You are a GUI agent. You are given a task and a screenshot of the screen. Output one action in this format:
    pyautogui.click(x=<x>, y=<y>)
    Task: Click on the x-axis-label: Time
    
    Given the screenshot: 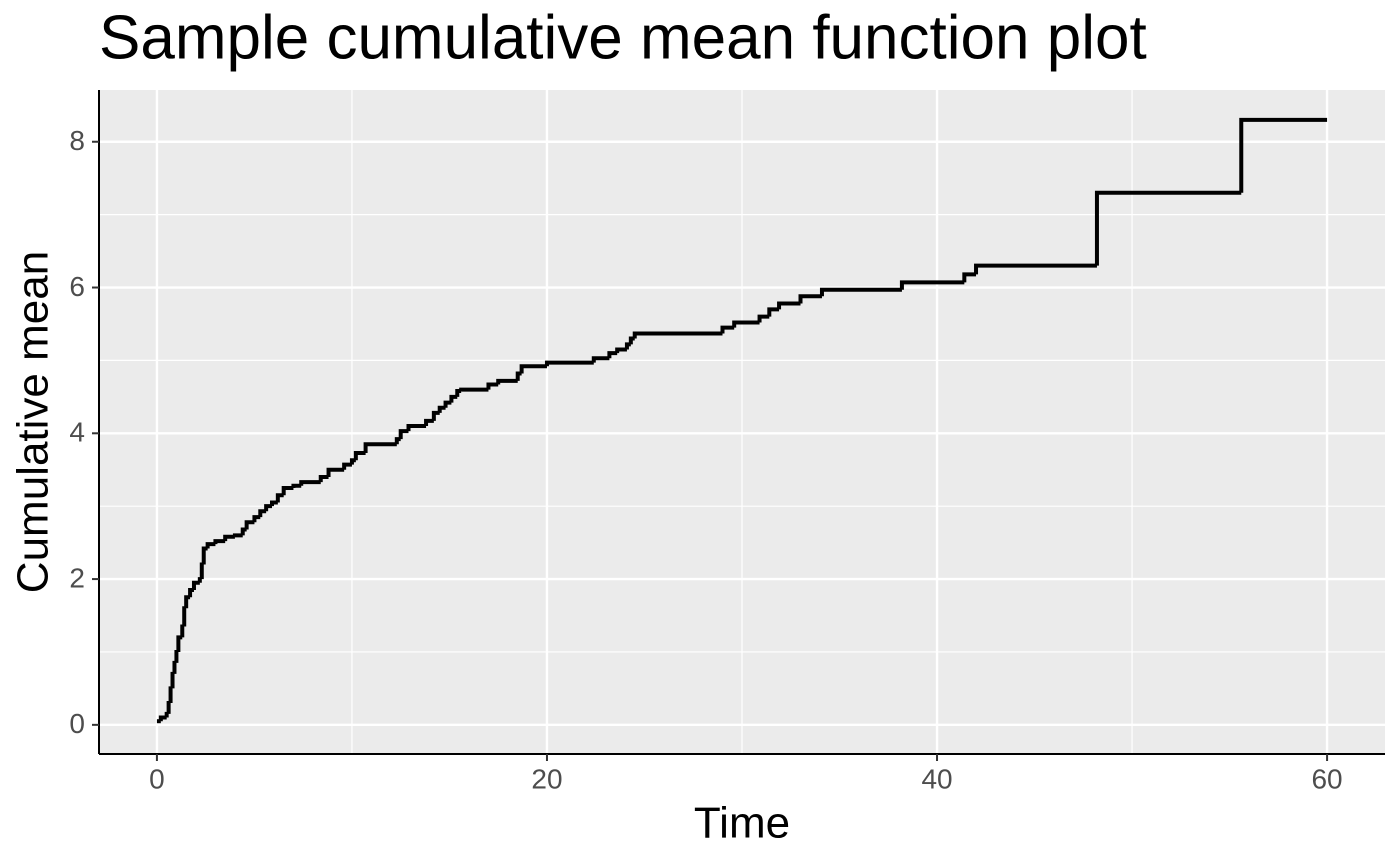 What is the action you would take?
    pyautogui.click(x=742, y=823)
    